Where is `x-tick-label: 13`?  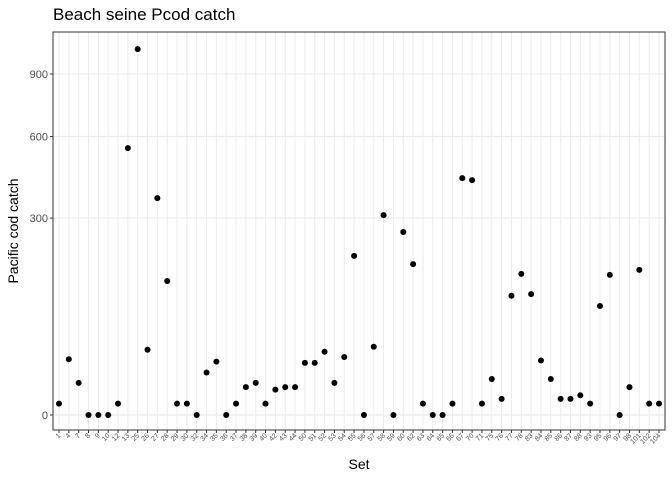 x-tick-label: 13 is located at coordinates (126, 437).